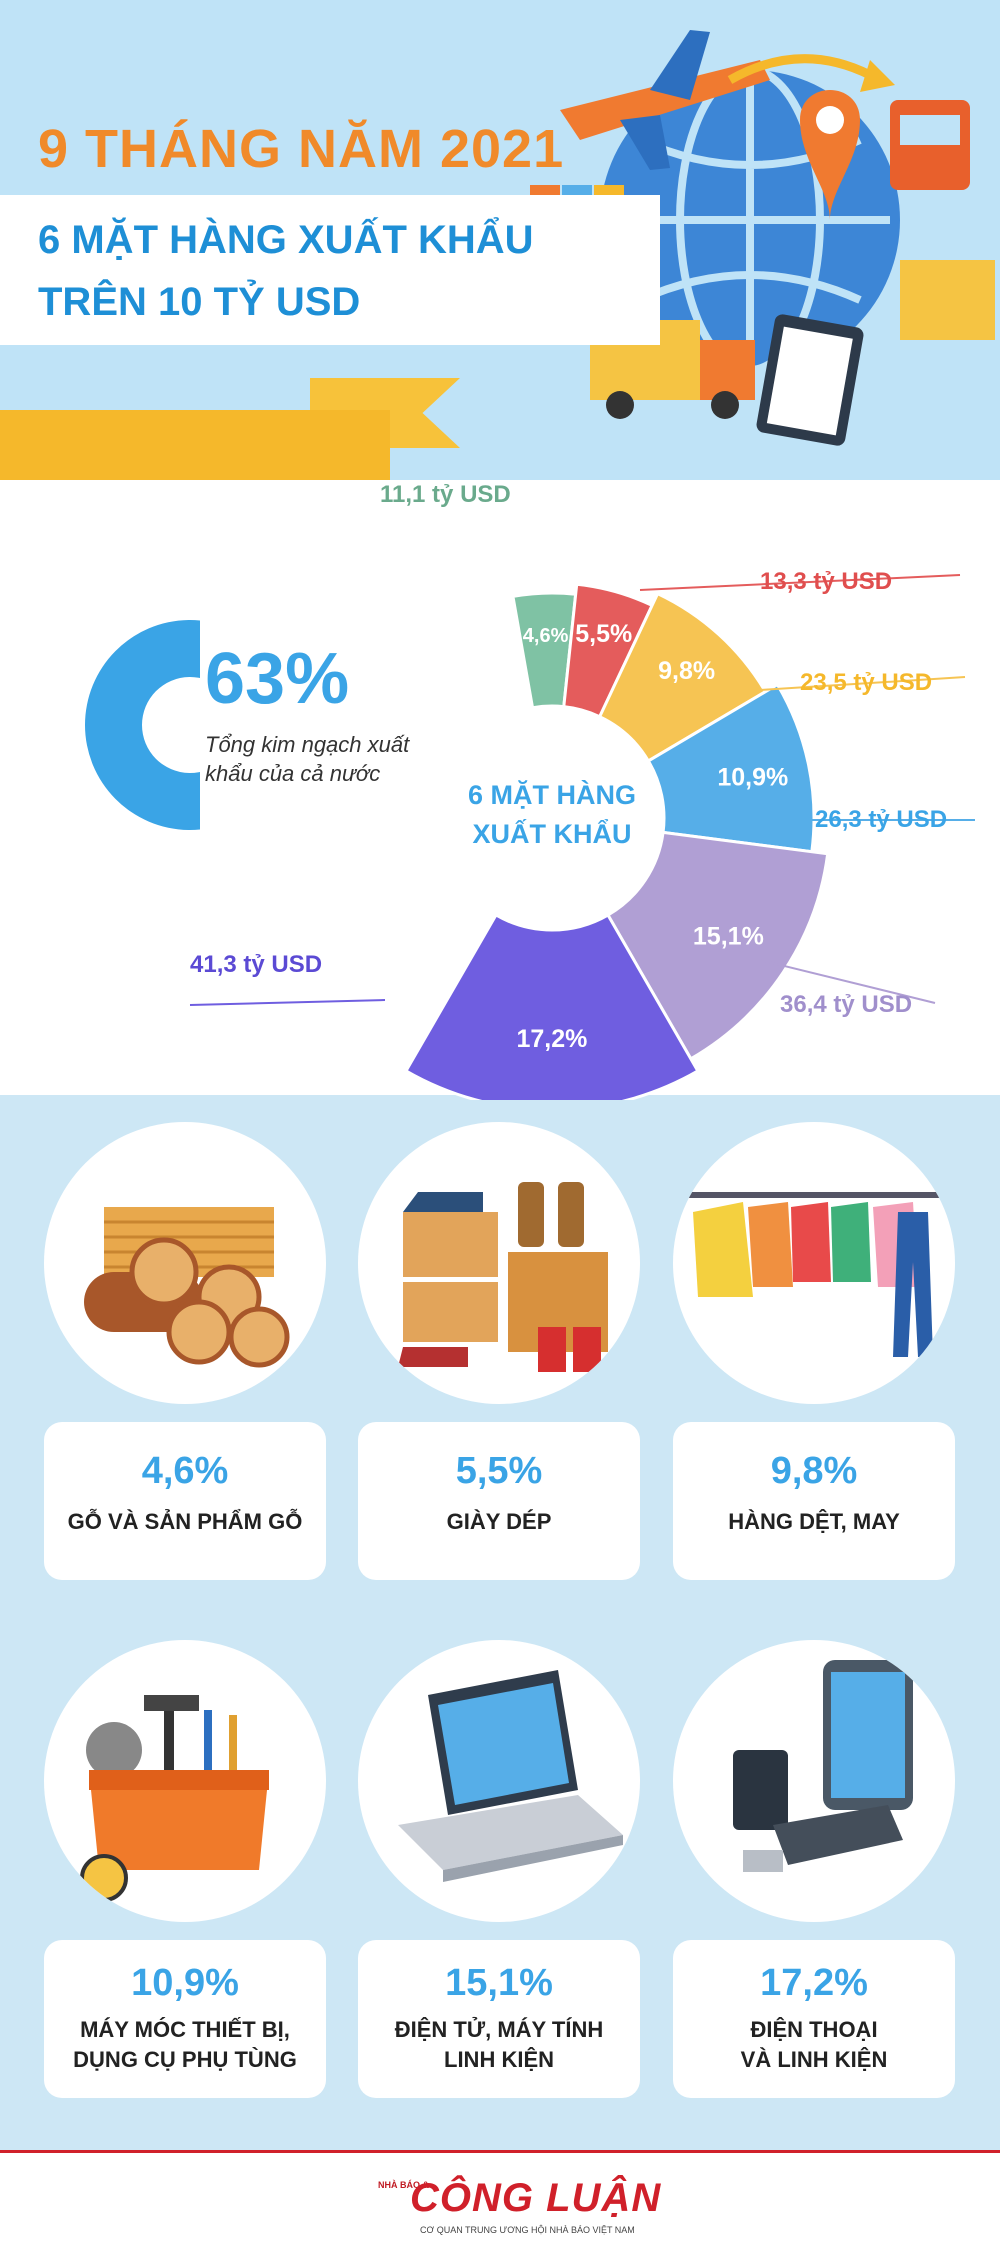 This screenshot has width=1000, height=2264. Describe the element at coordinates (814, 1501) in the screenshot. I see `category-card-textiles: 9,8% HÀNG DỆT, MAY` at that location.